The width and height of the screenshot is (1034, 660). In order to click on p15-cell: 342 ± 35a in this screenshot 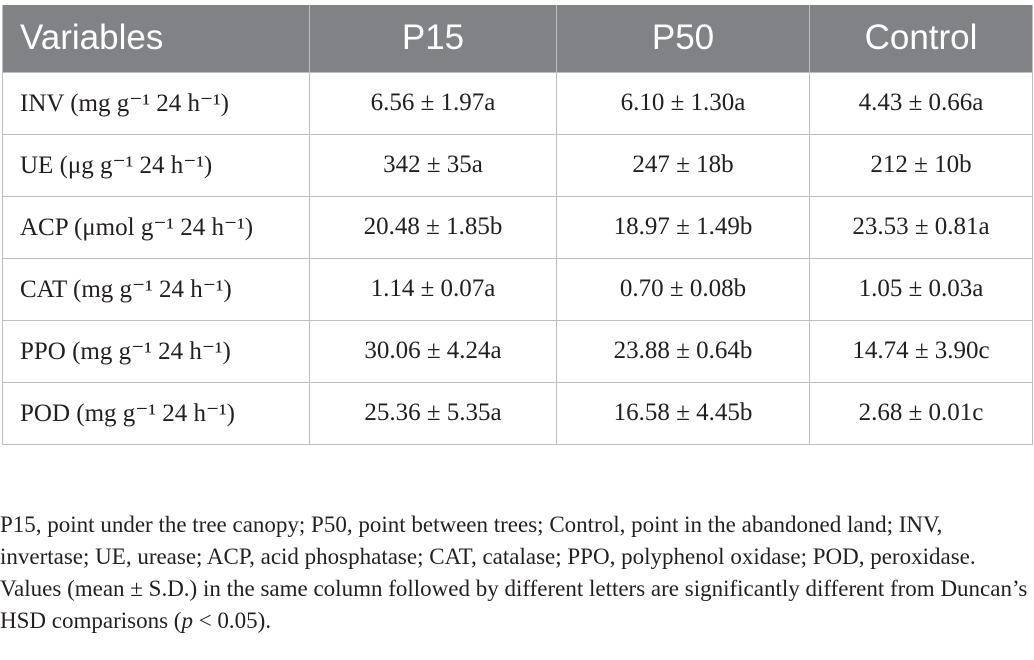, I will do `click(433, 165)`.